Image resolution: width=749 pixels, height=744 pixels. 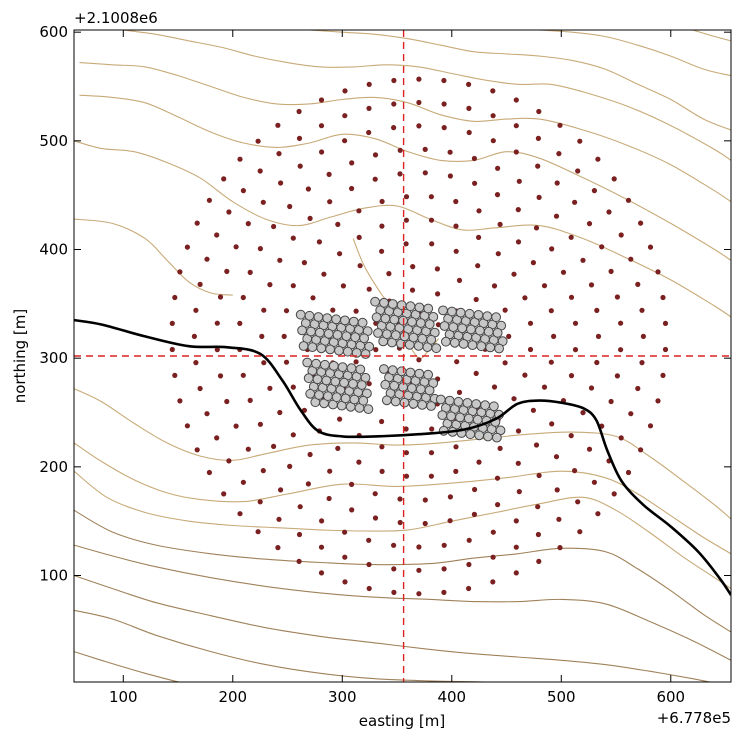 What do you see at coordinates (53, 467) in the screenshot?
I see `y-tick-label: 200` at bounding box center [53, 467].